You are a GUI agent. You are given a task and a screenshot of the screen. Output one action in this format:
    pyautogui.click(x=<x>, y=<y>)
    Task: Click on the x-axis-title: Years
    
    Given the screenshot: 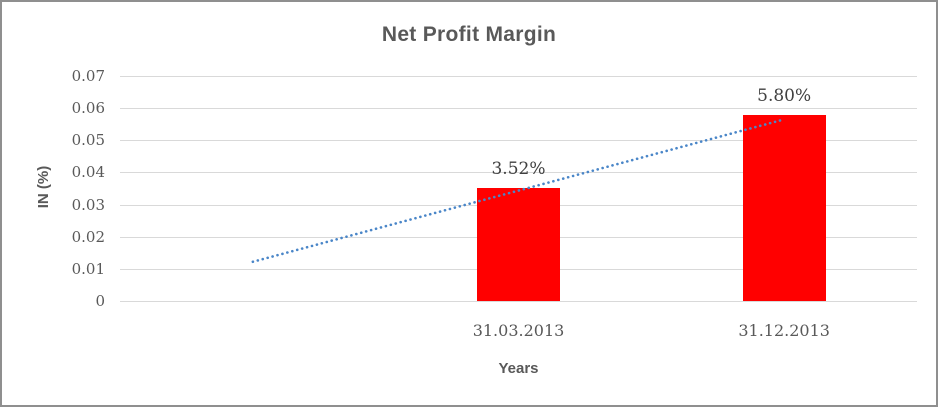 What is the action you would take?
    pyautogui.click(x=518, y=368)
    